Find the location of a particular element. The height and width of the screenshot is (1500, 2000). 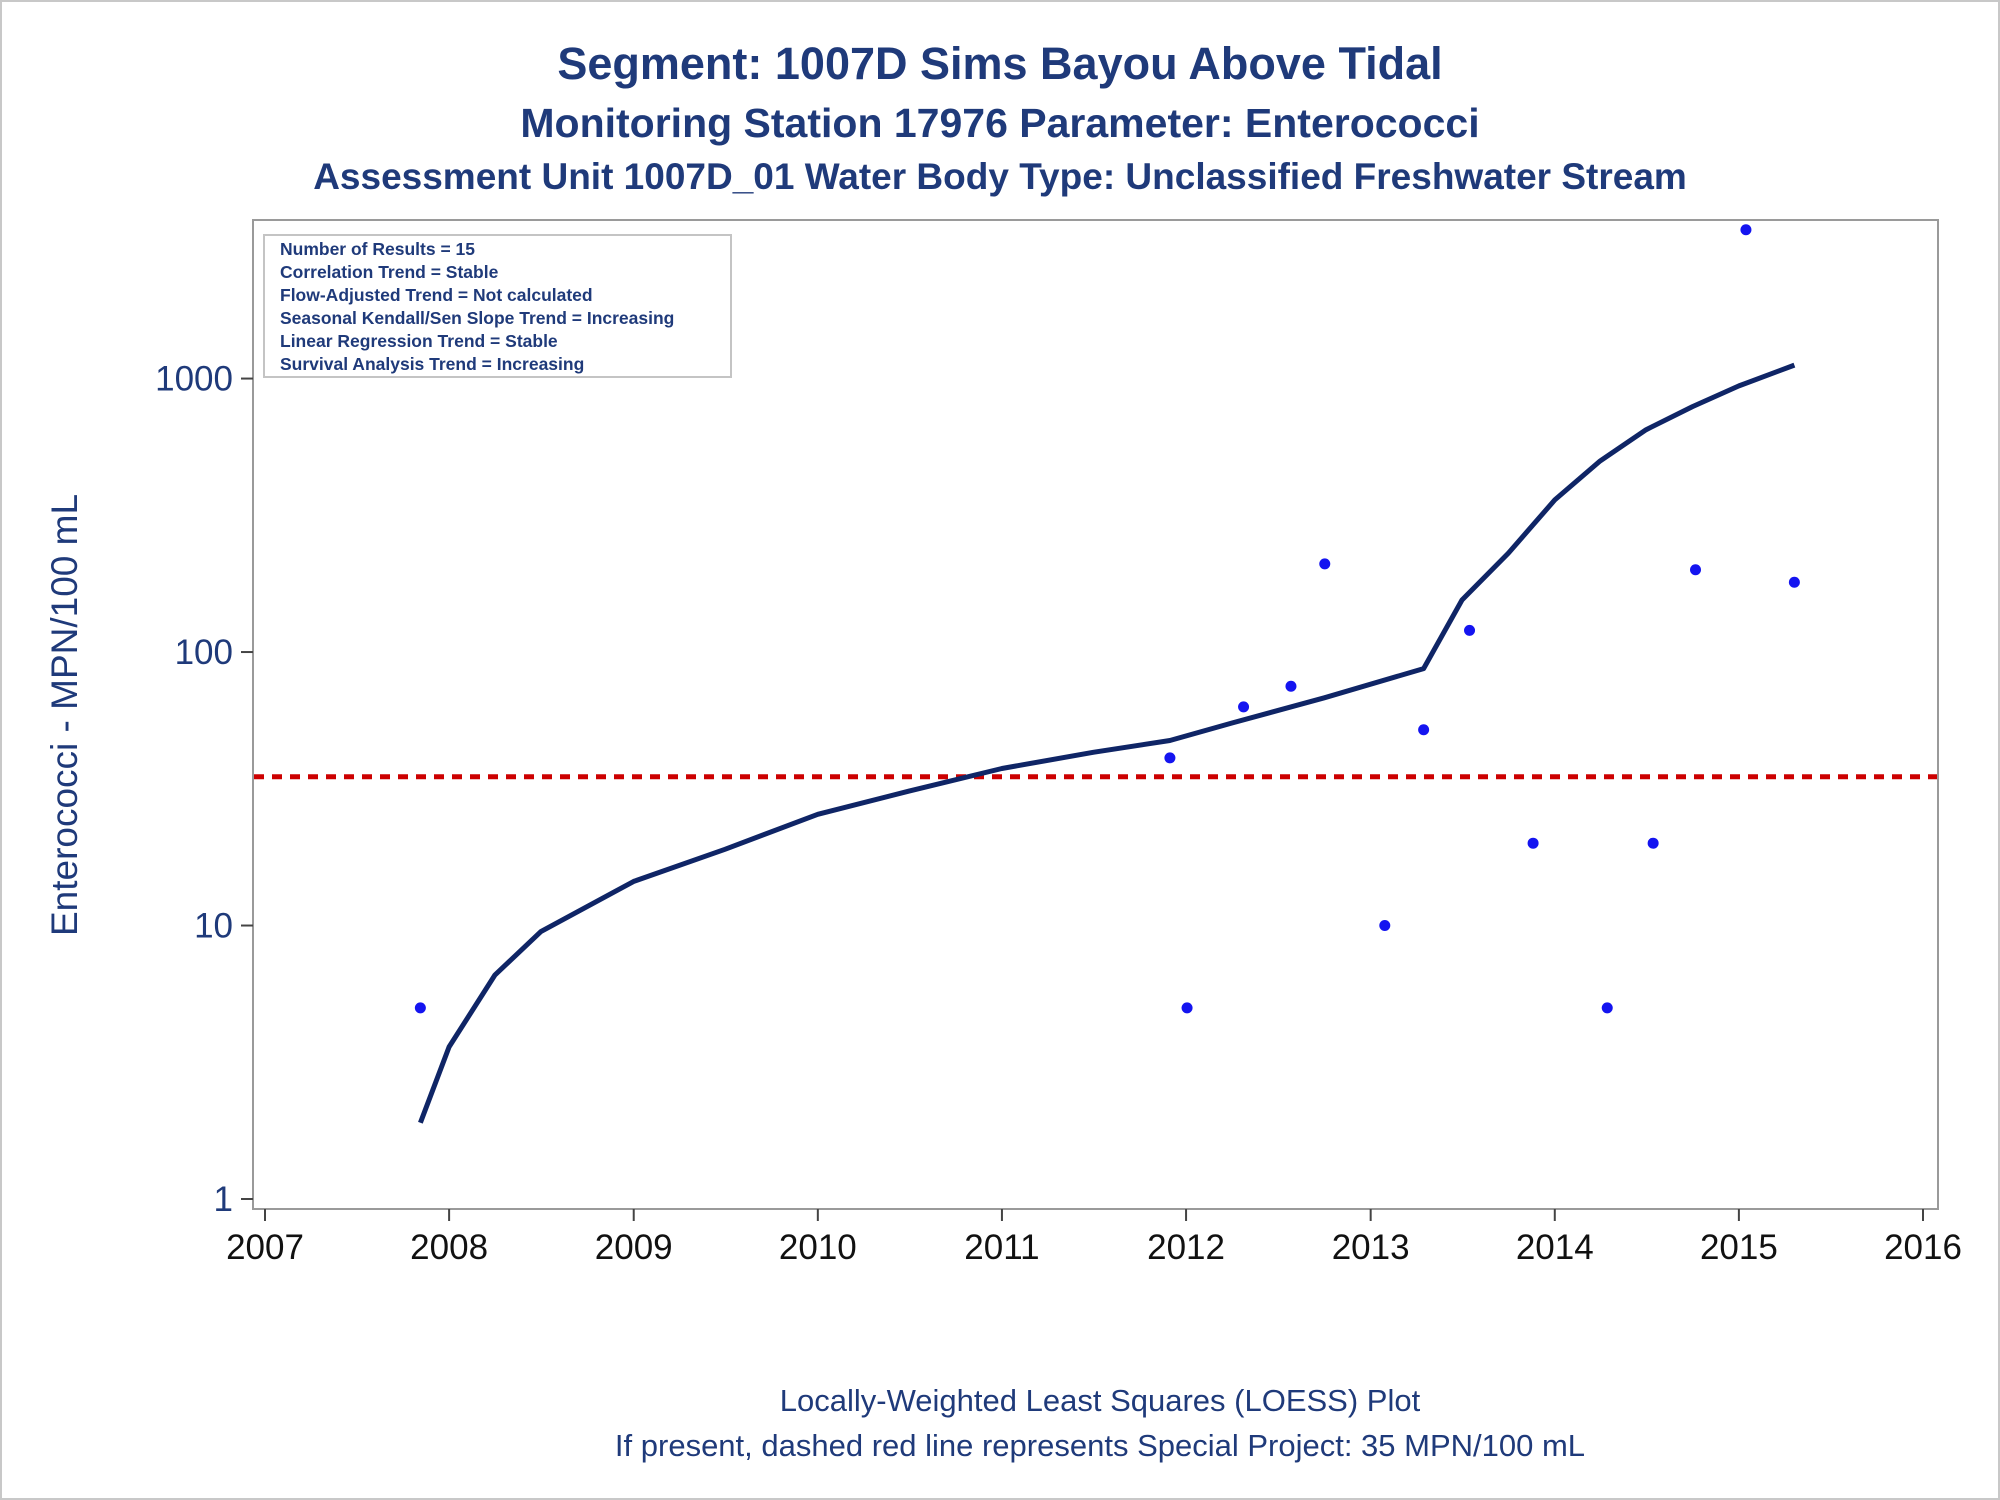

x-tick-label: 2008 is located at coordinates (449, 1247).